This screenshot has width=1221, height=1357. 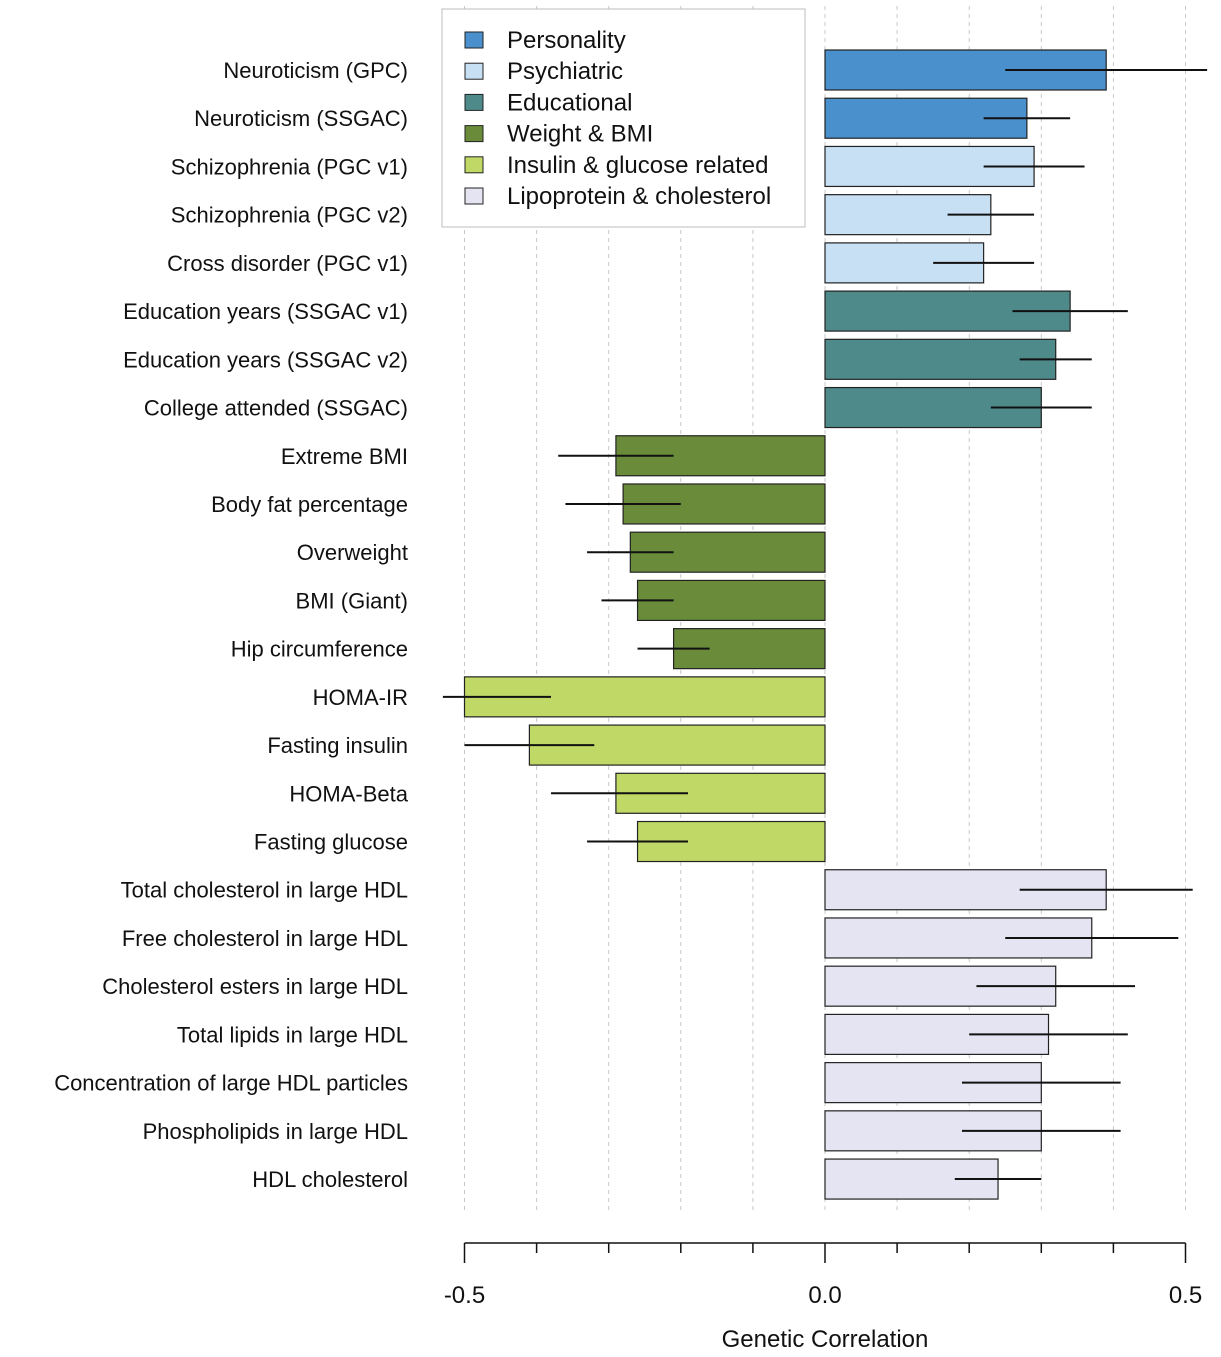 What do you see at coordinates (638, 165) in the screenshot?
I see `legend-label: Insulin & glucose related` at bounding box center [638, 165].